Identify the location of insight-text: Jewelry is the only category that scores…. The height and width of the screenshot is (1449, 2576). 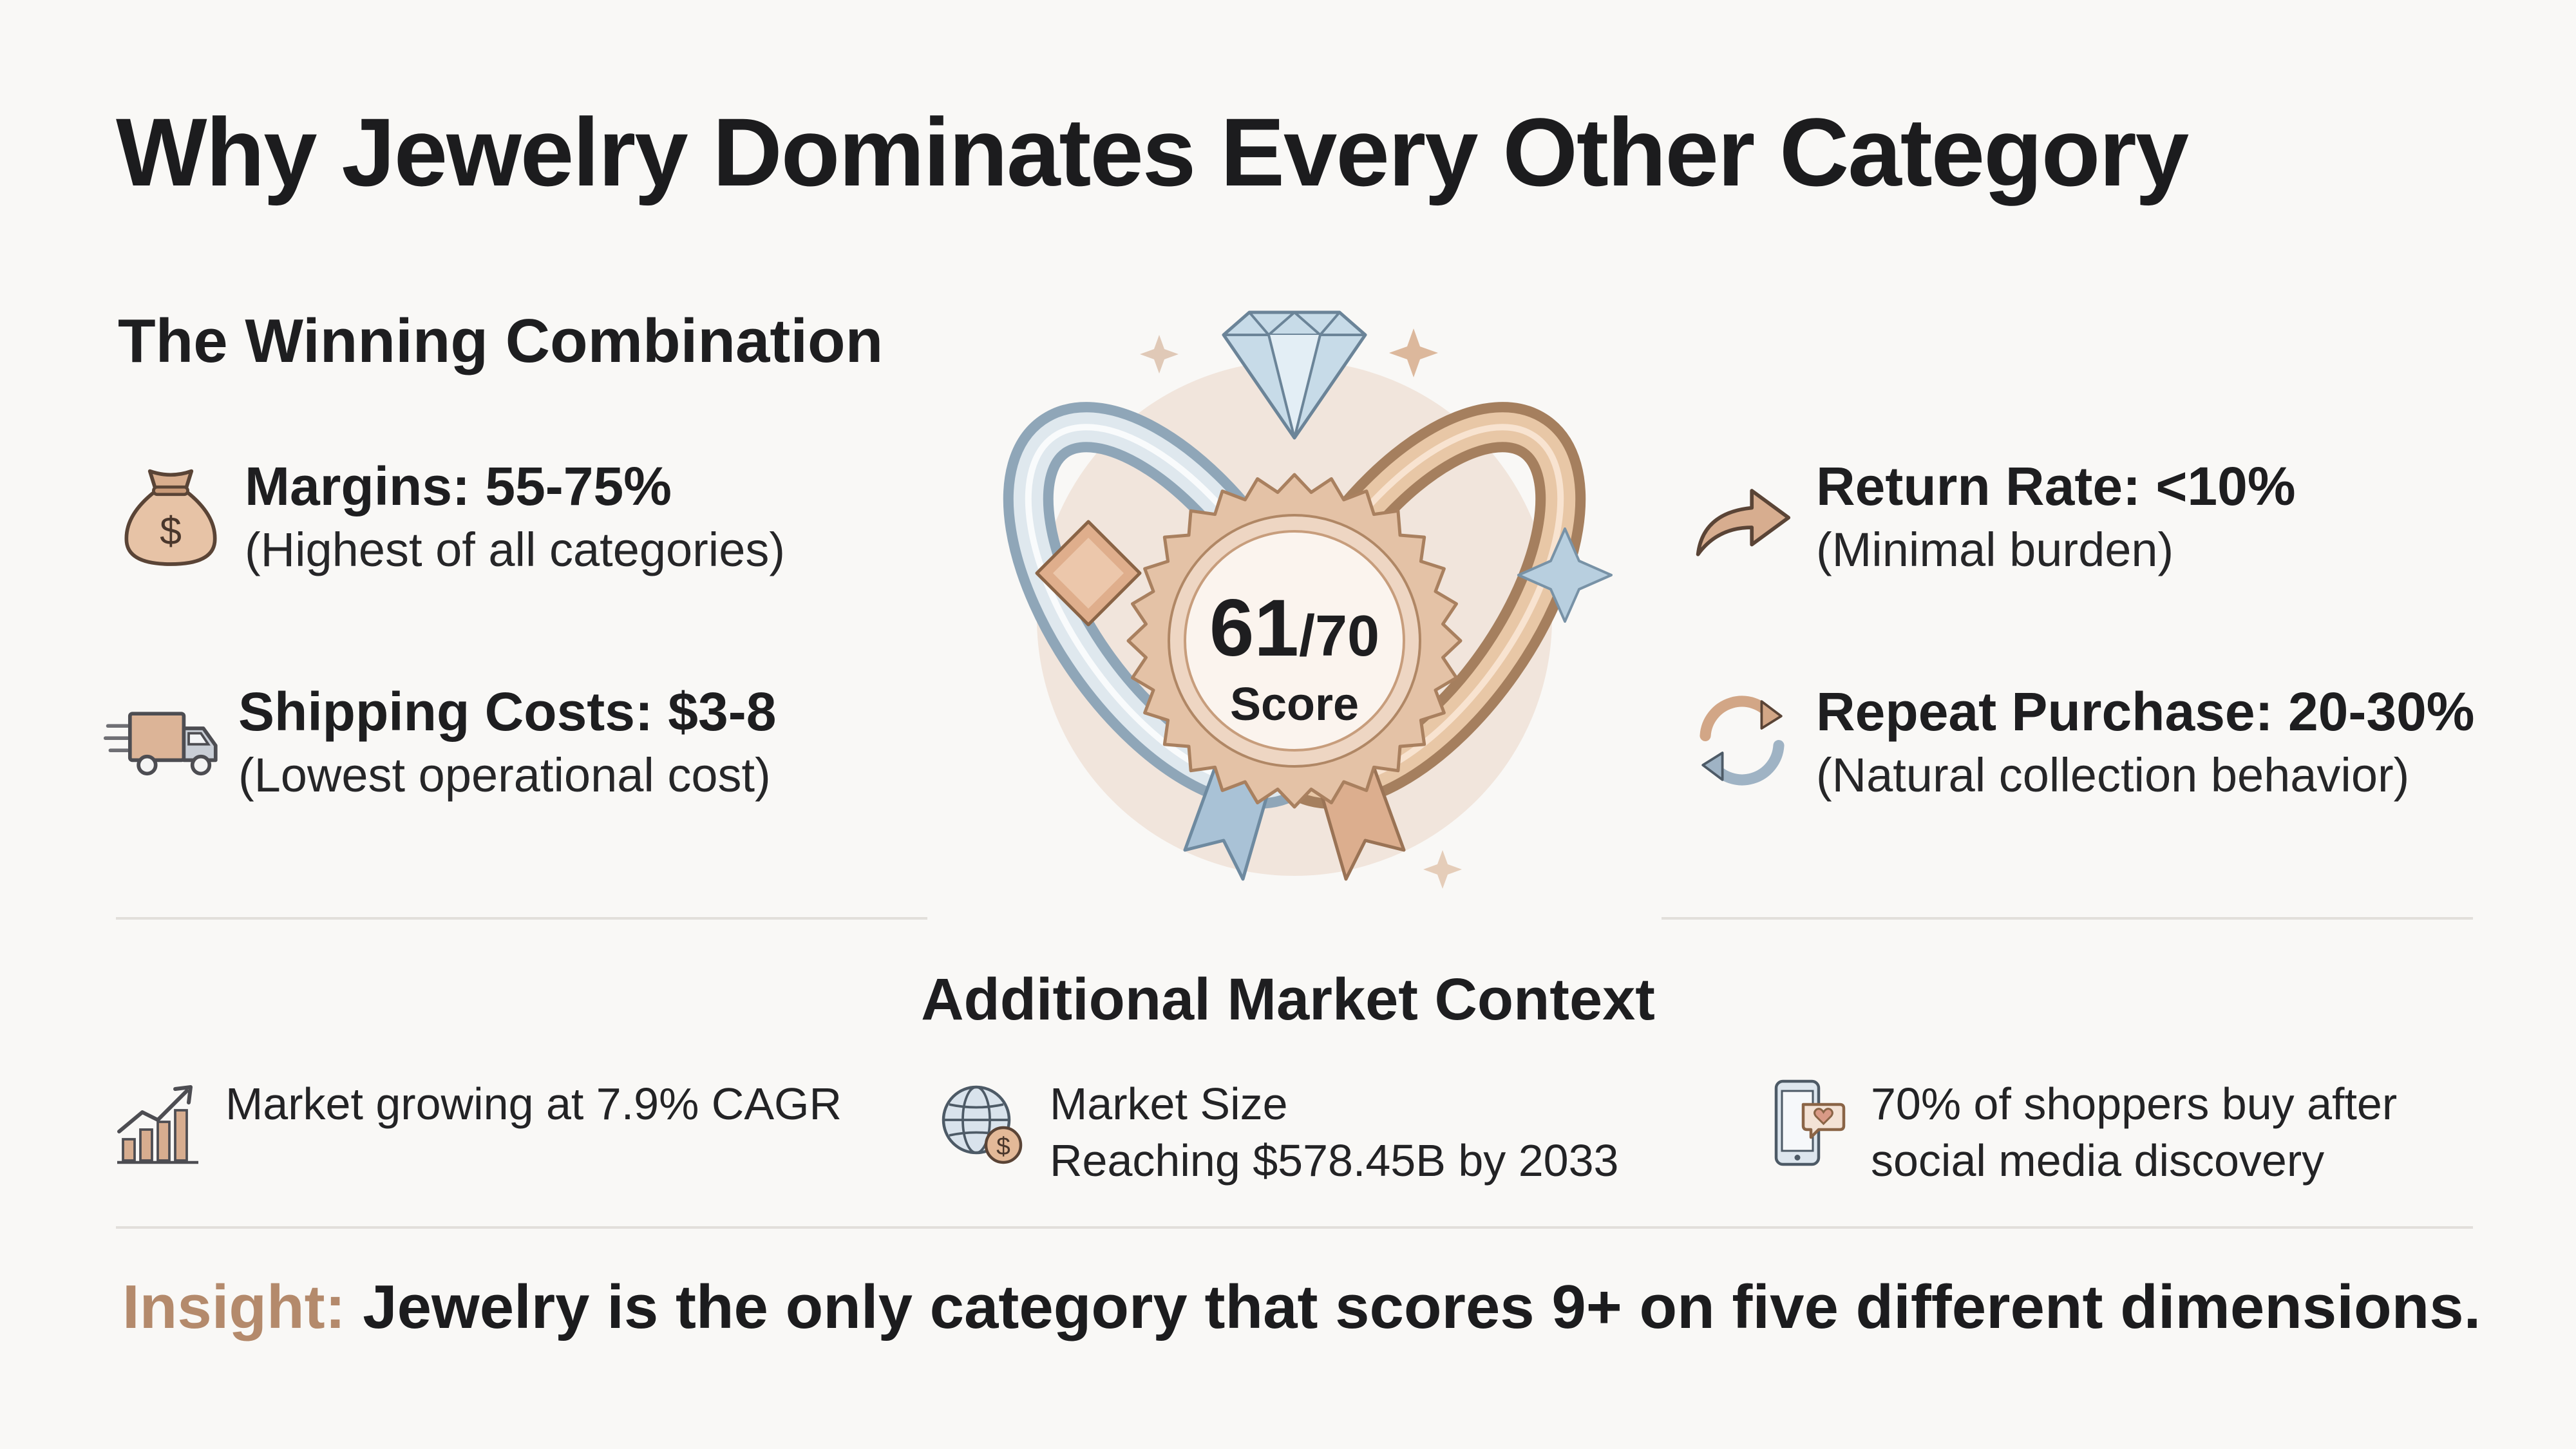
(1413, 1307).